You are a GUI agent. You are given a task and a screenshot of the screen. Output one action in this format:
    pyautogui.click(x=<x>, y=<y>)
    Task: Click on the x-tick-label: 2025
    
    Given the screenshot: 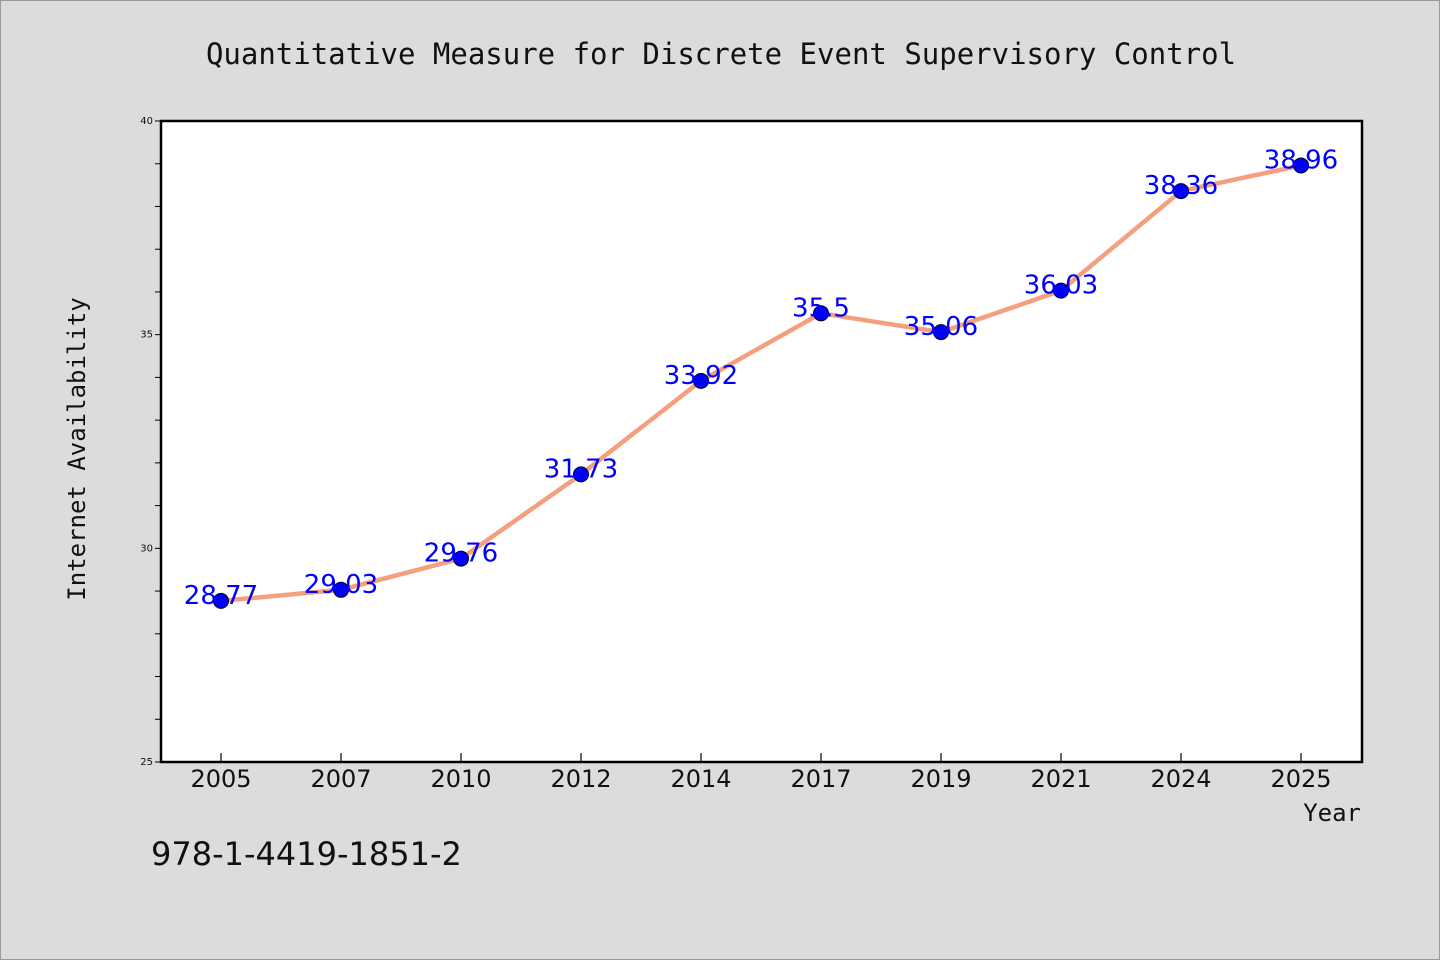 What is the action you would take?
    pyautogui.click(x=1300, y=779)
    